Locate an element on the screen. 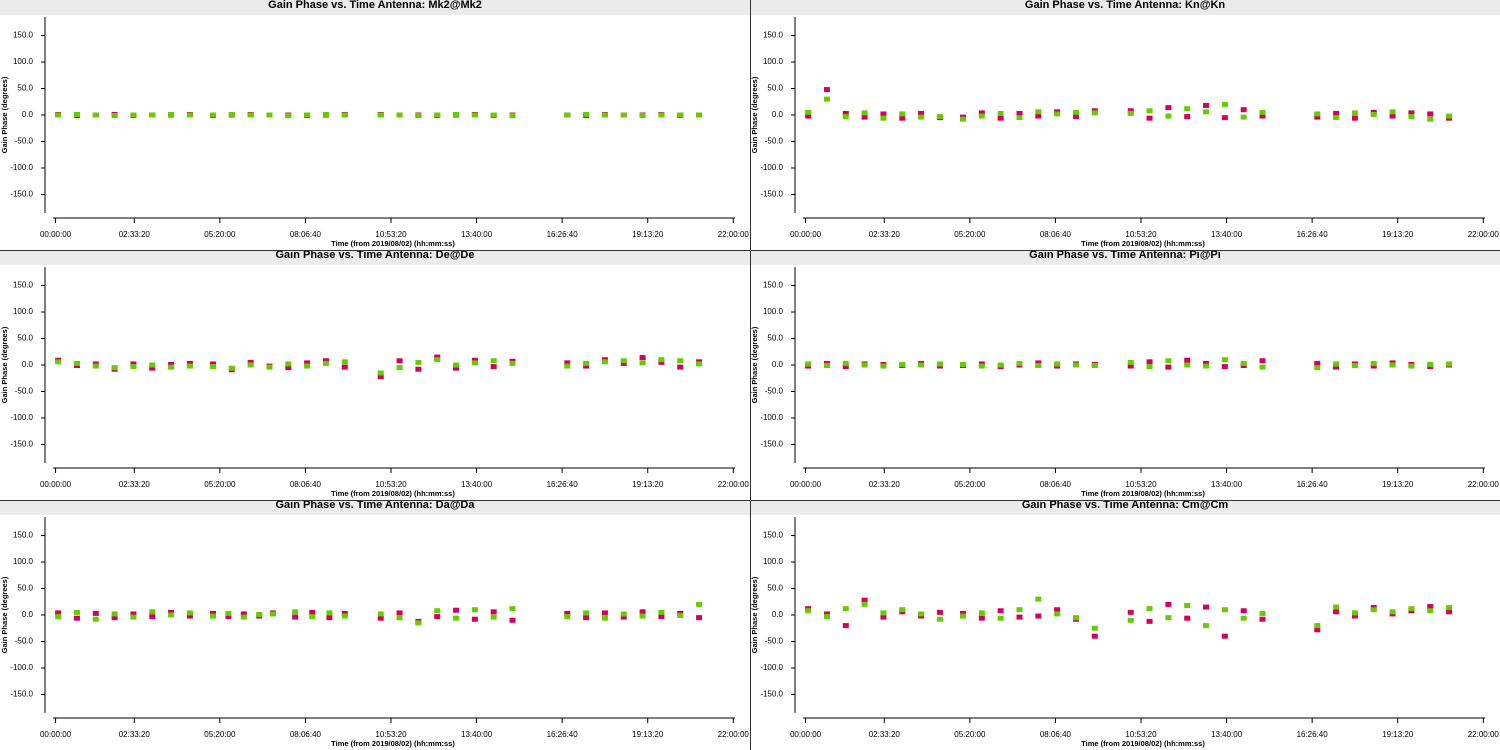  y-tick-label: -50.0 is located at coordinates (774, 141).